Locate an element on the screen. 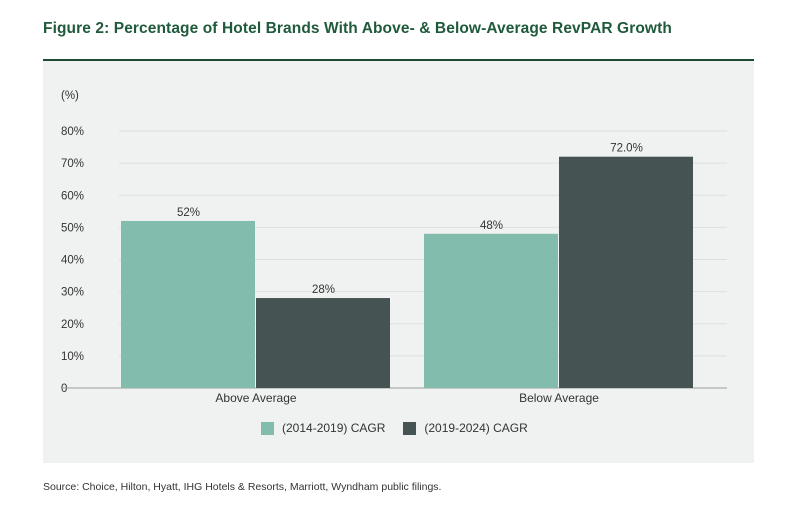 Image resolution: width=800 pixels, height=516 pixels. y-tick-label: 30% is located at coordinates (72, 293).